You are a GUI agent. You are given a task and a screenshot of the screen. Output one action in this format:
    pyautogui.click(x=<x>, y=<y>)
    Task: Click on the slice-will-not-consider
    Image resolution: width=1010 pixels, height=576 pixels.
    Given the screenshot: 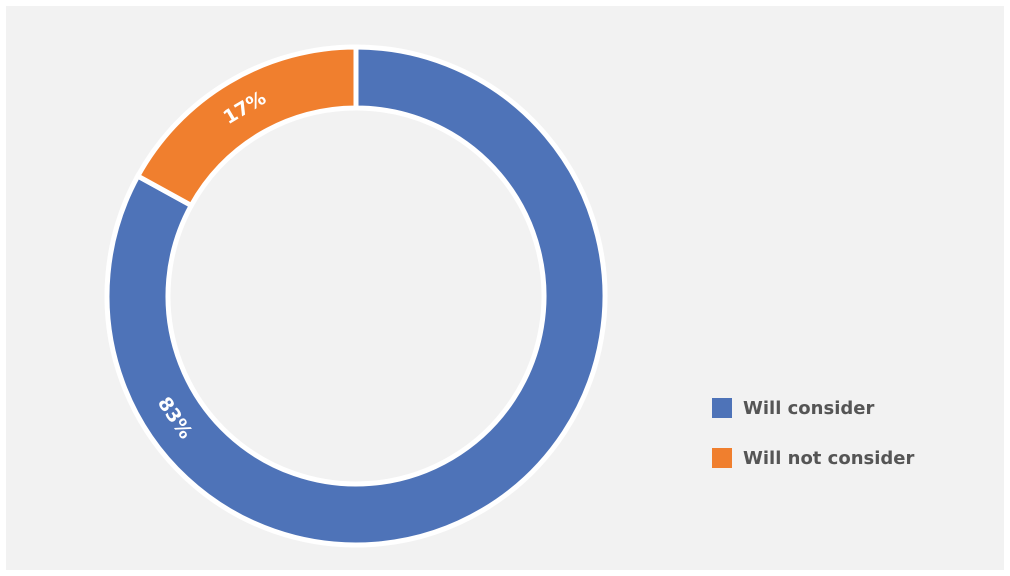 What is the action you would take?
    pyautogui.click(x=246, y=126)
    